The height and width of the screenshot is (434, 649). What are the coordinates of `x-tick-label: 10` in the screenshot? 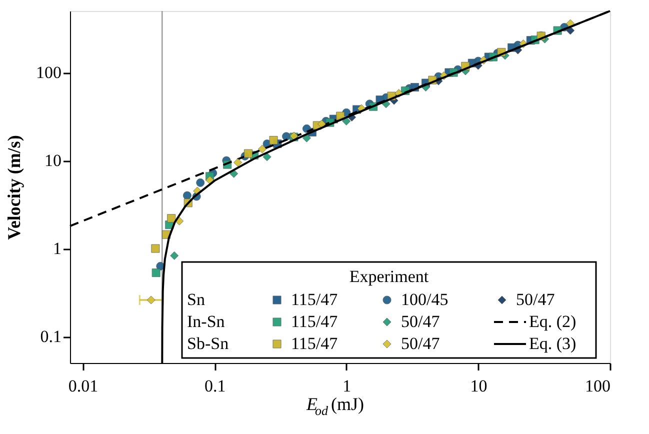 It's located at (479, 386).